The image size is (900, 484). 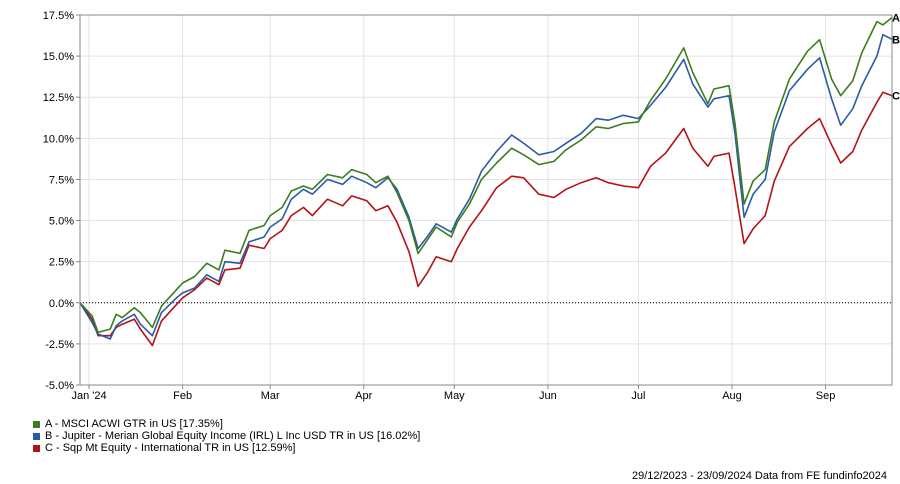 What do you see at coordinates (58, 139) in the screenshot?
I see `y-tick-label: 10.0%` at bounding box center [58, 139].